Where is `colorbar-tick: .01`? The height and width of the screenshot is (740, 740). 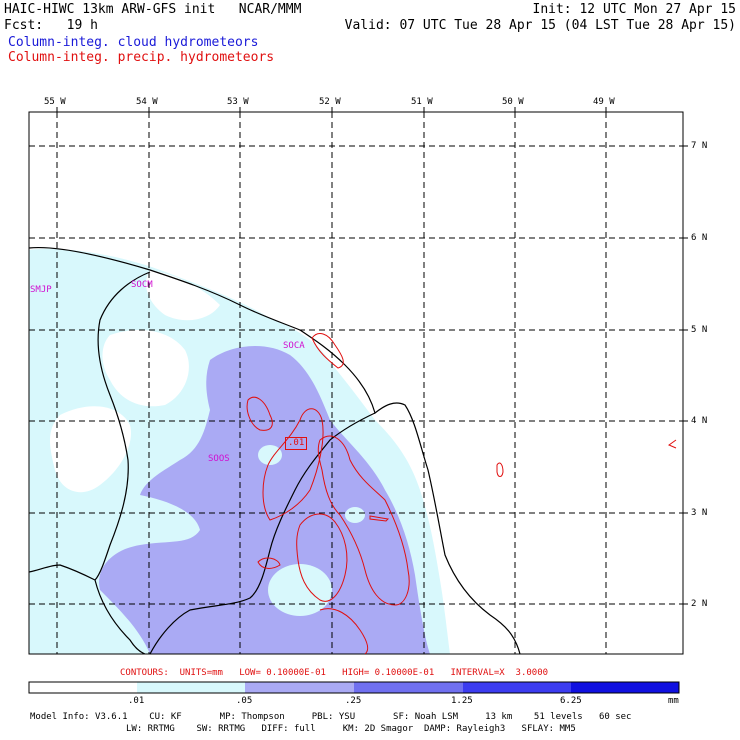 colorbar-tick: .01 is located at coordinates (136, 701).